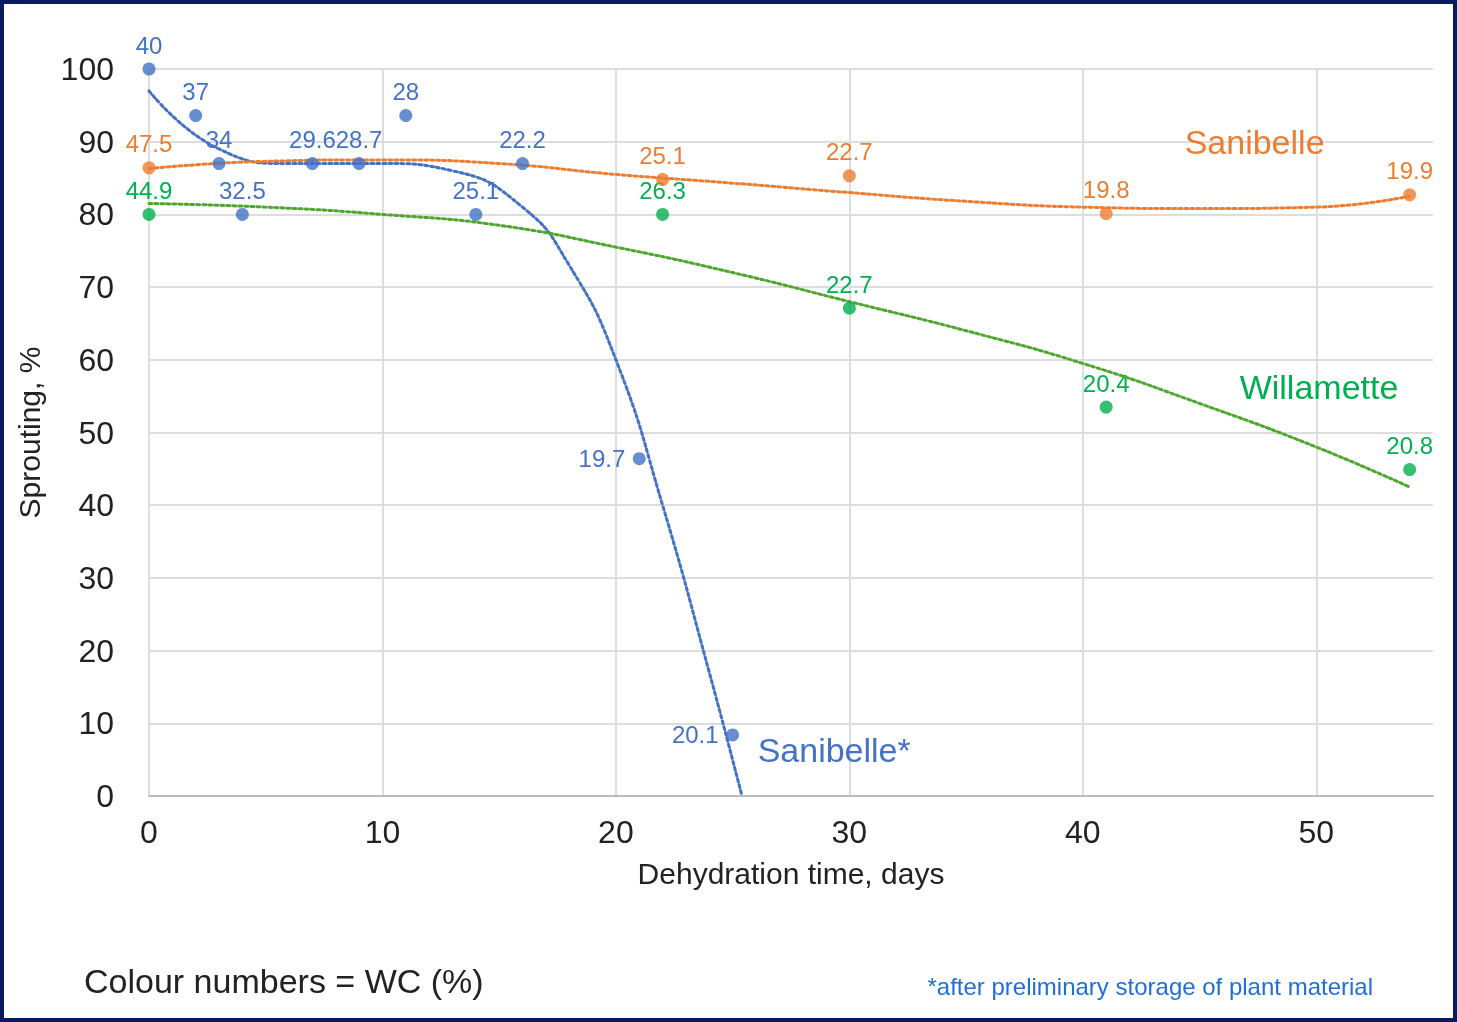 The height and width of the screenshot is (1022, 1457). What do you see at coordinates (695, 735) in the screenshot?
I see `annotation: 20.1` at bounding box center [695, 735].